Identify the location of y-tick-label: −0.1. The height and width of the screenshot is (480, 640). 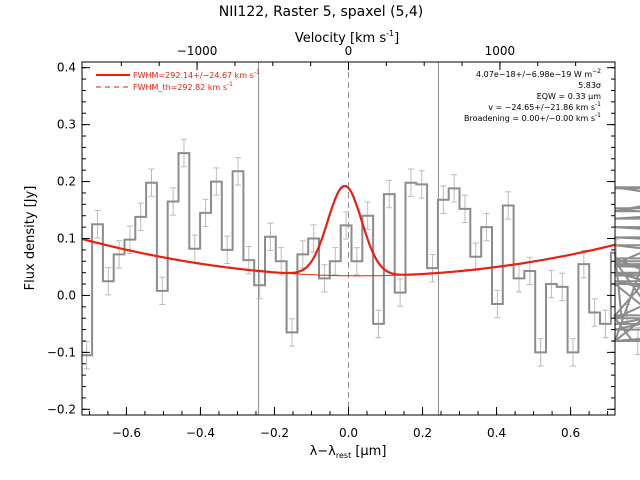
(61, 352).